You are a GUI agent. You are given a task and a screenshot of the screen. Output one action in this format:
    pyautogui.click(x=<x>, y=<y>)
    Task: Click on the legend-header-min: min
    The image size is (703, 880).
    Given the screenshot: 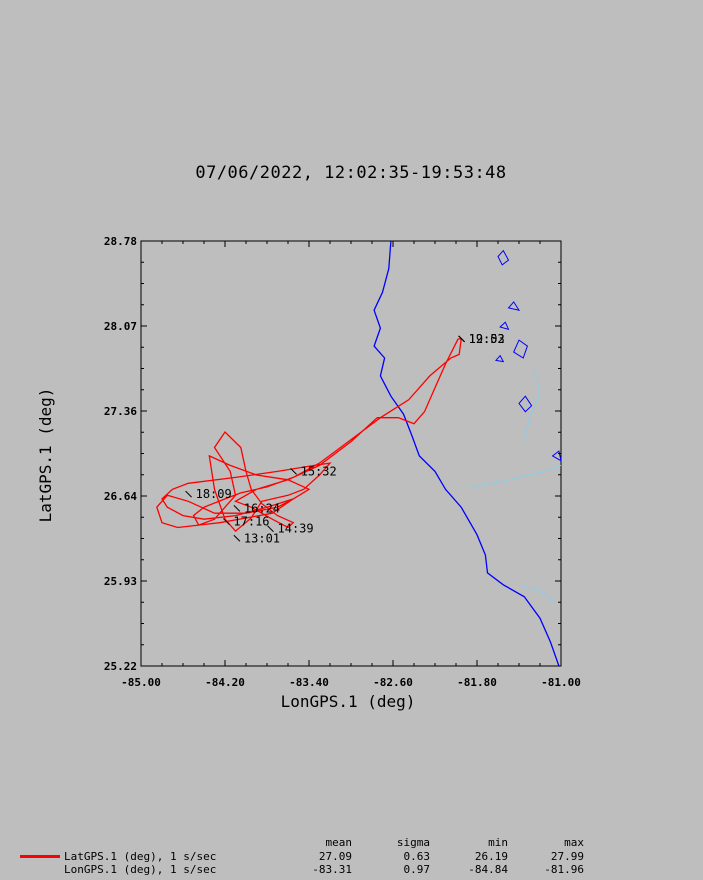 What is the action you would take?
    pyautogui.click(x=498, y=842)
    